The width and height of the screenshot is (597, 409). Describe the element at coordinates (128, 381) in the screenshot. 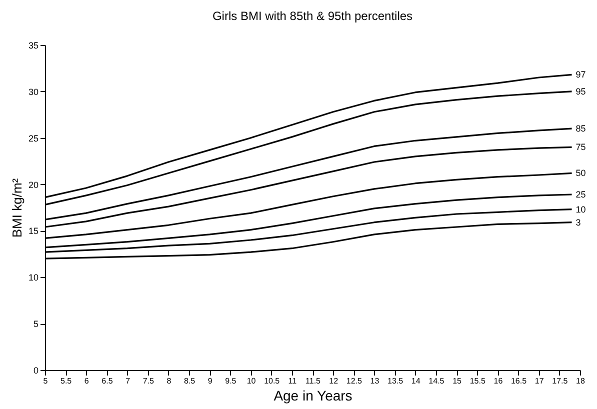

I see `x-tick-label: 7` at that location.